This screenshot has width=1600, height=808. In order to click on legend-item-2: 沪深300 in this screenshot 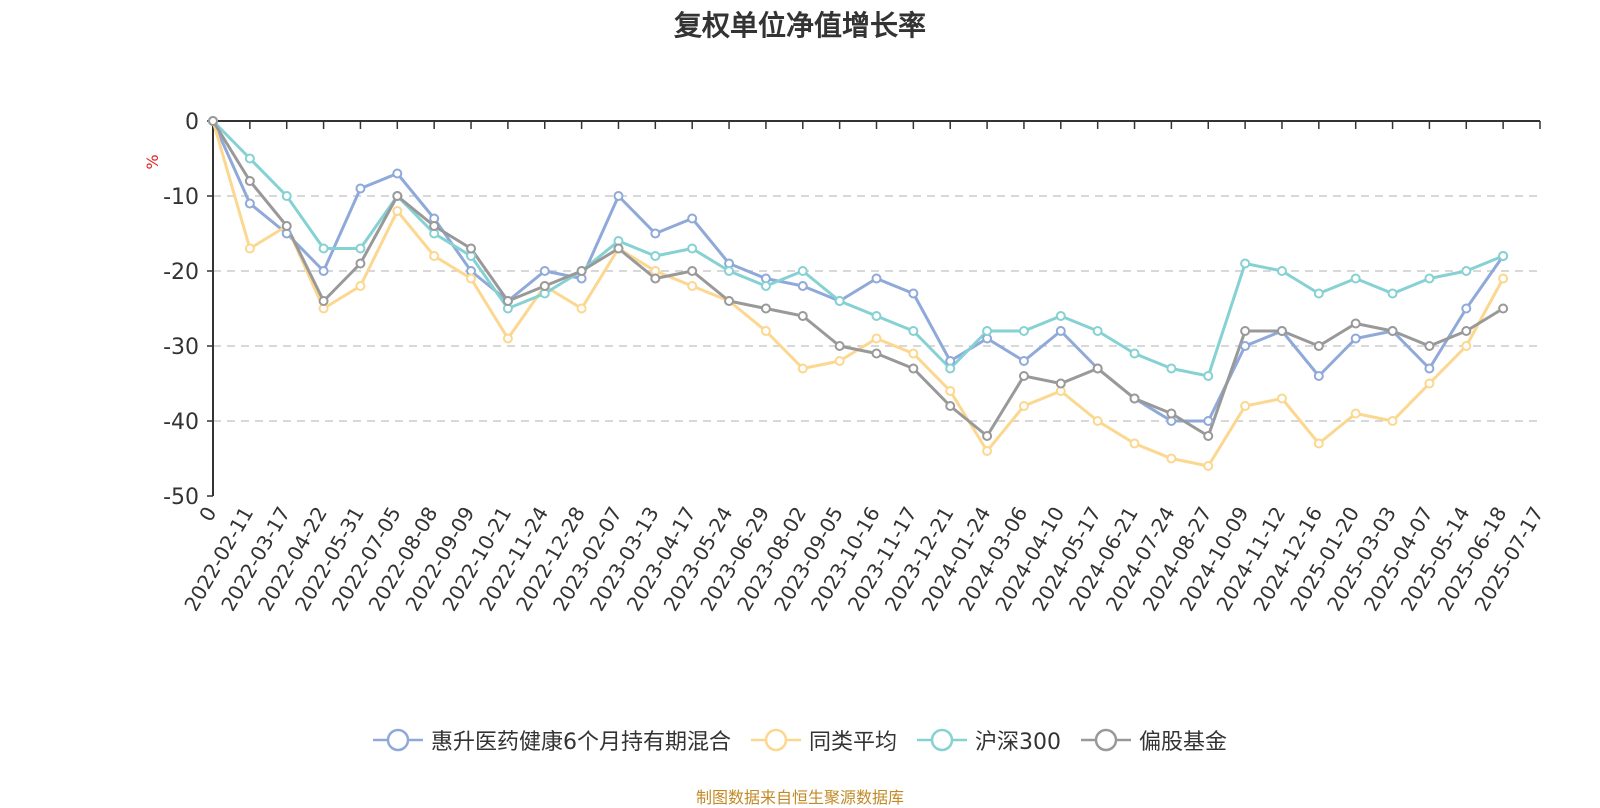, I will do `click(989, 740)`.